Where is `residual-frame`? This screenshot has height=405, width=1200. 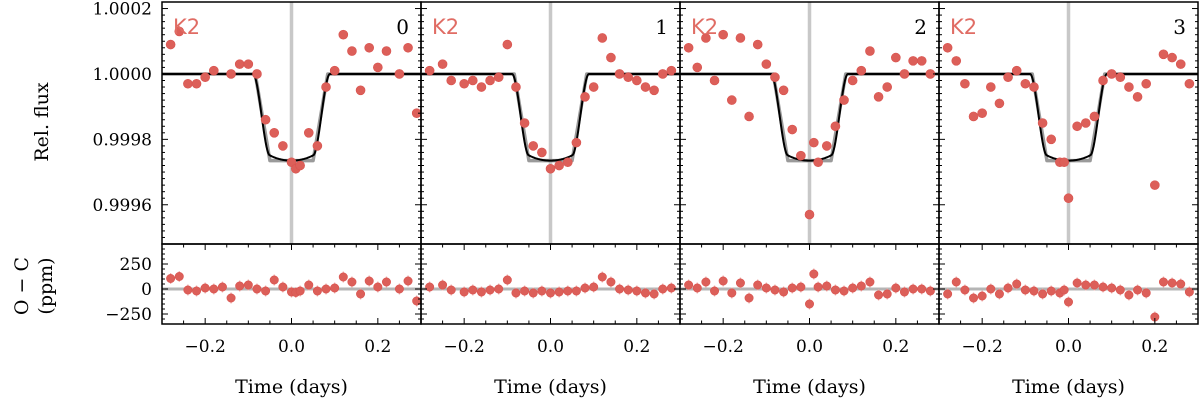
residual-frame is located at coordinates (1068, 284).